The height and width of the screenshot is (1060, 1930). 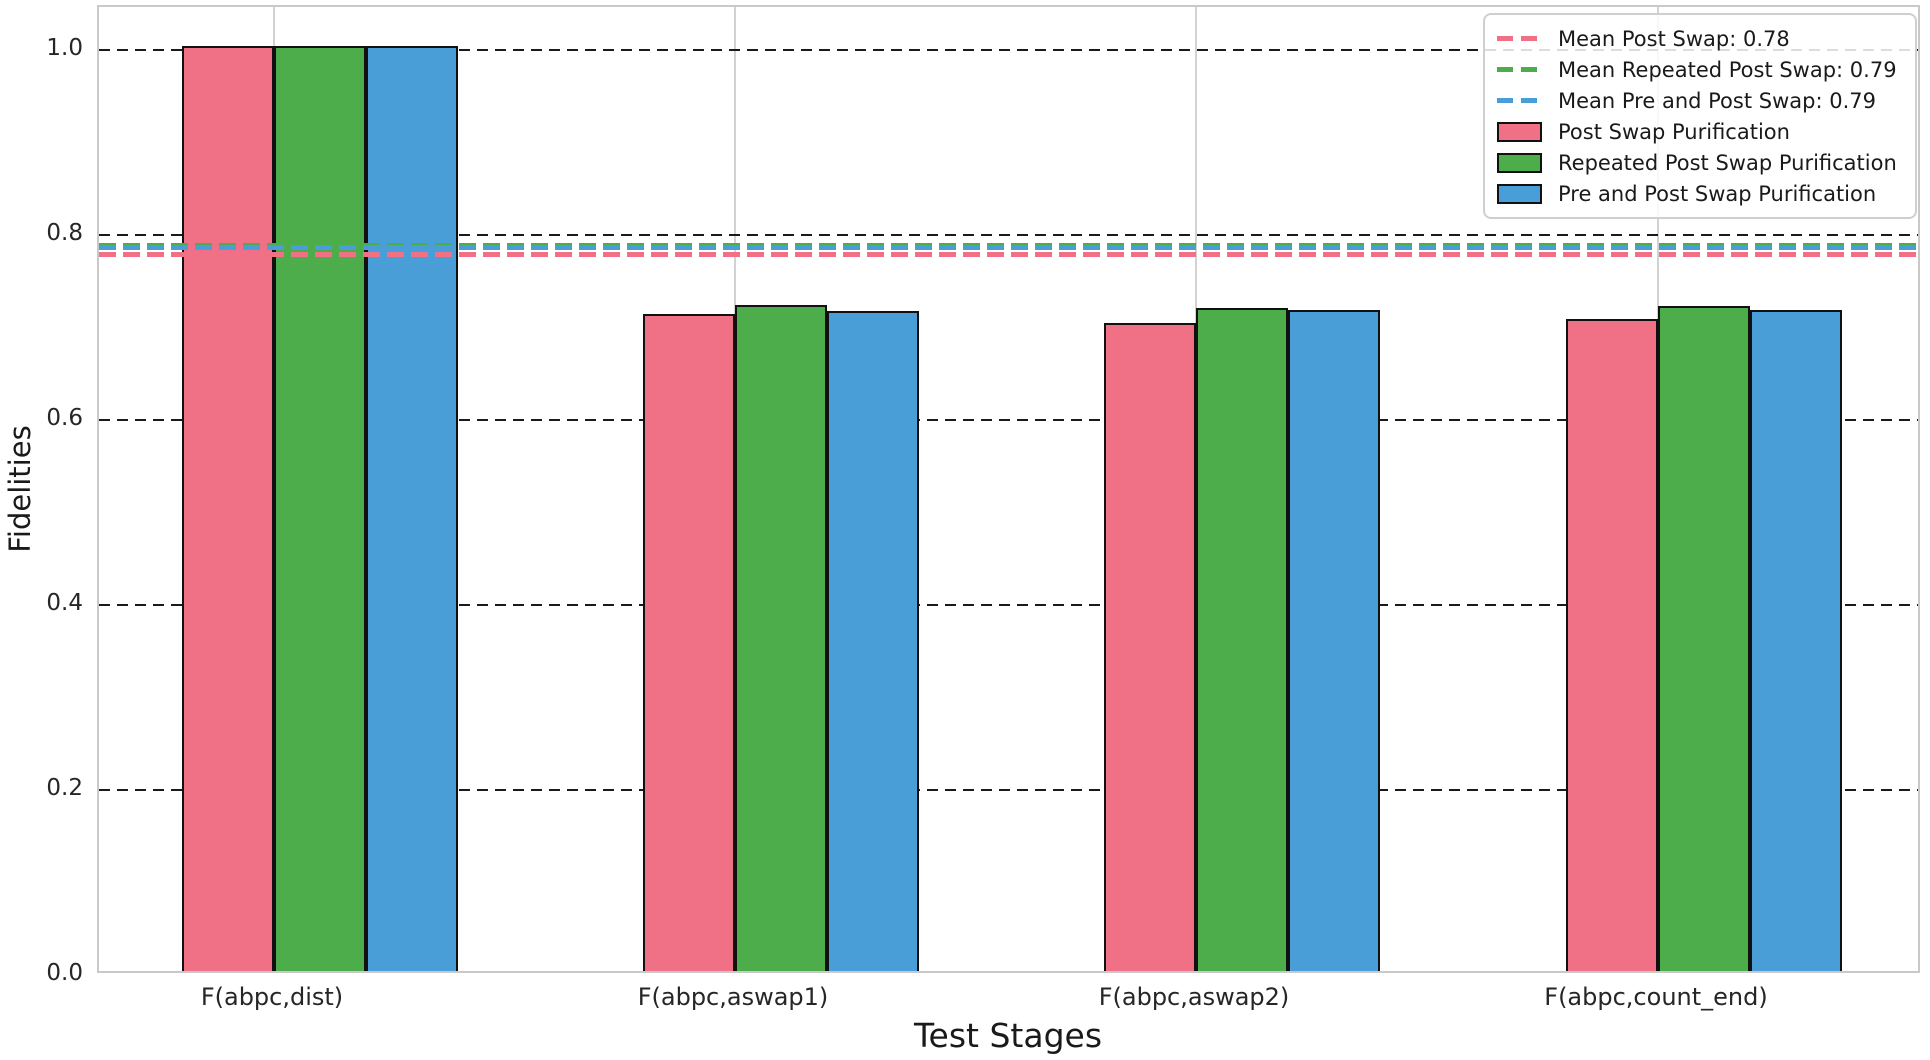 I want to click on gridline-y-0.8, so click(x=1008, y=235).